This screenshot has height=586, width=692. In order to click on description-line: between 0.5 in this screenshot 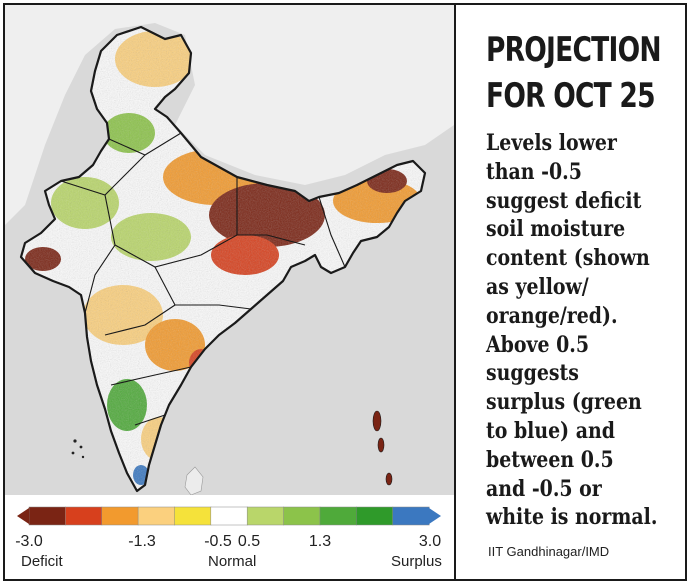, I will do `click(550, 459)`.